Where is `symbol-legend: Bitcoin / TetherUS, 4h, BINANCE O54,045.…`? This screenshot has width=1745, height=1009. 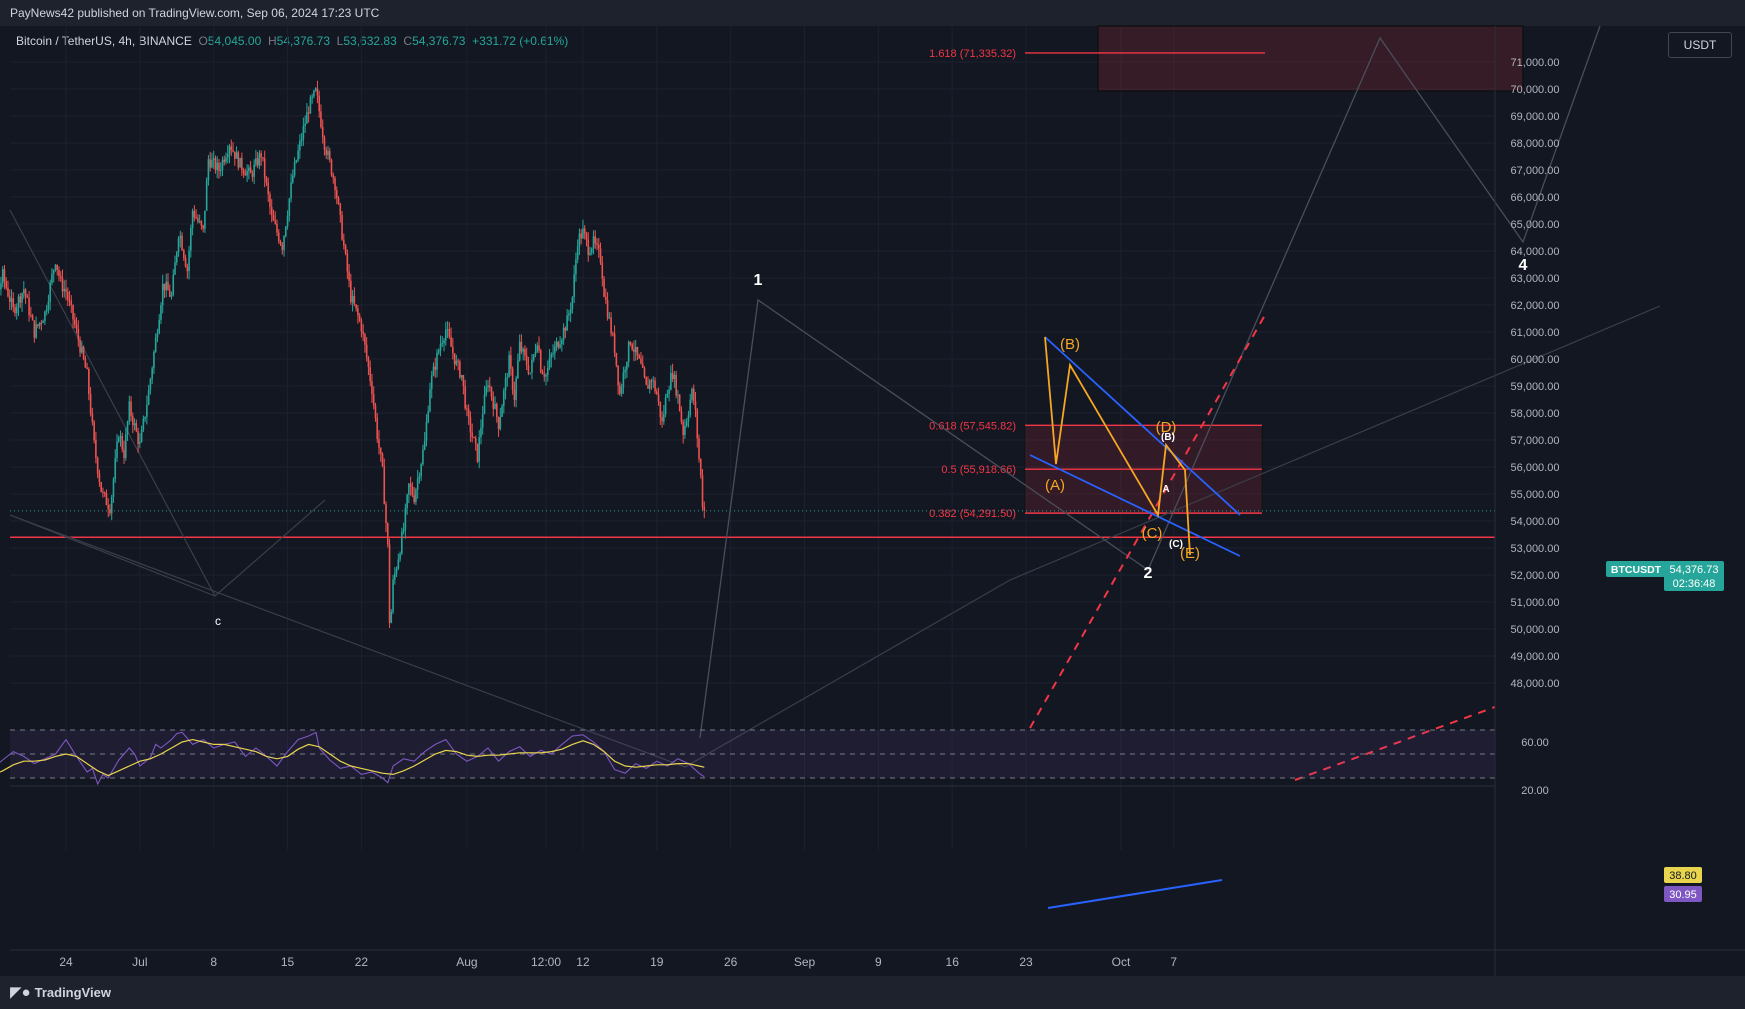
symbol-legend: Bitcoin / TetherUS, 4h, BINANCE O54,045.… is located at coordinates (292, 41).